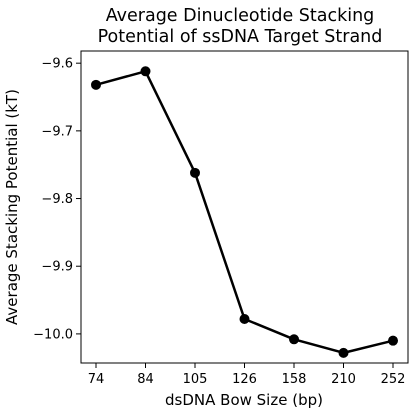 This screenshot has height=415, width=415. Describe the element at coordinates (195, 379) in the screenshot. I see `x-tick-label: 105` at that location.